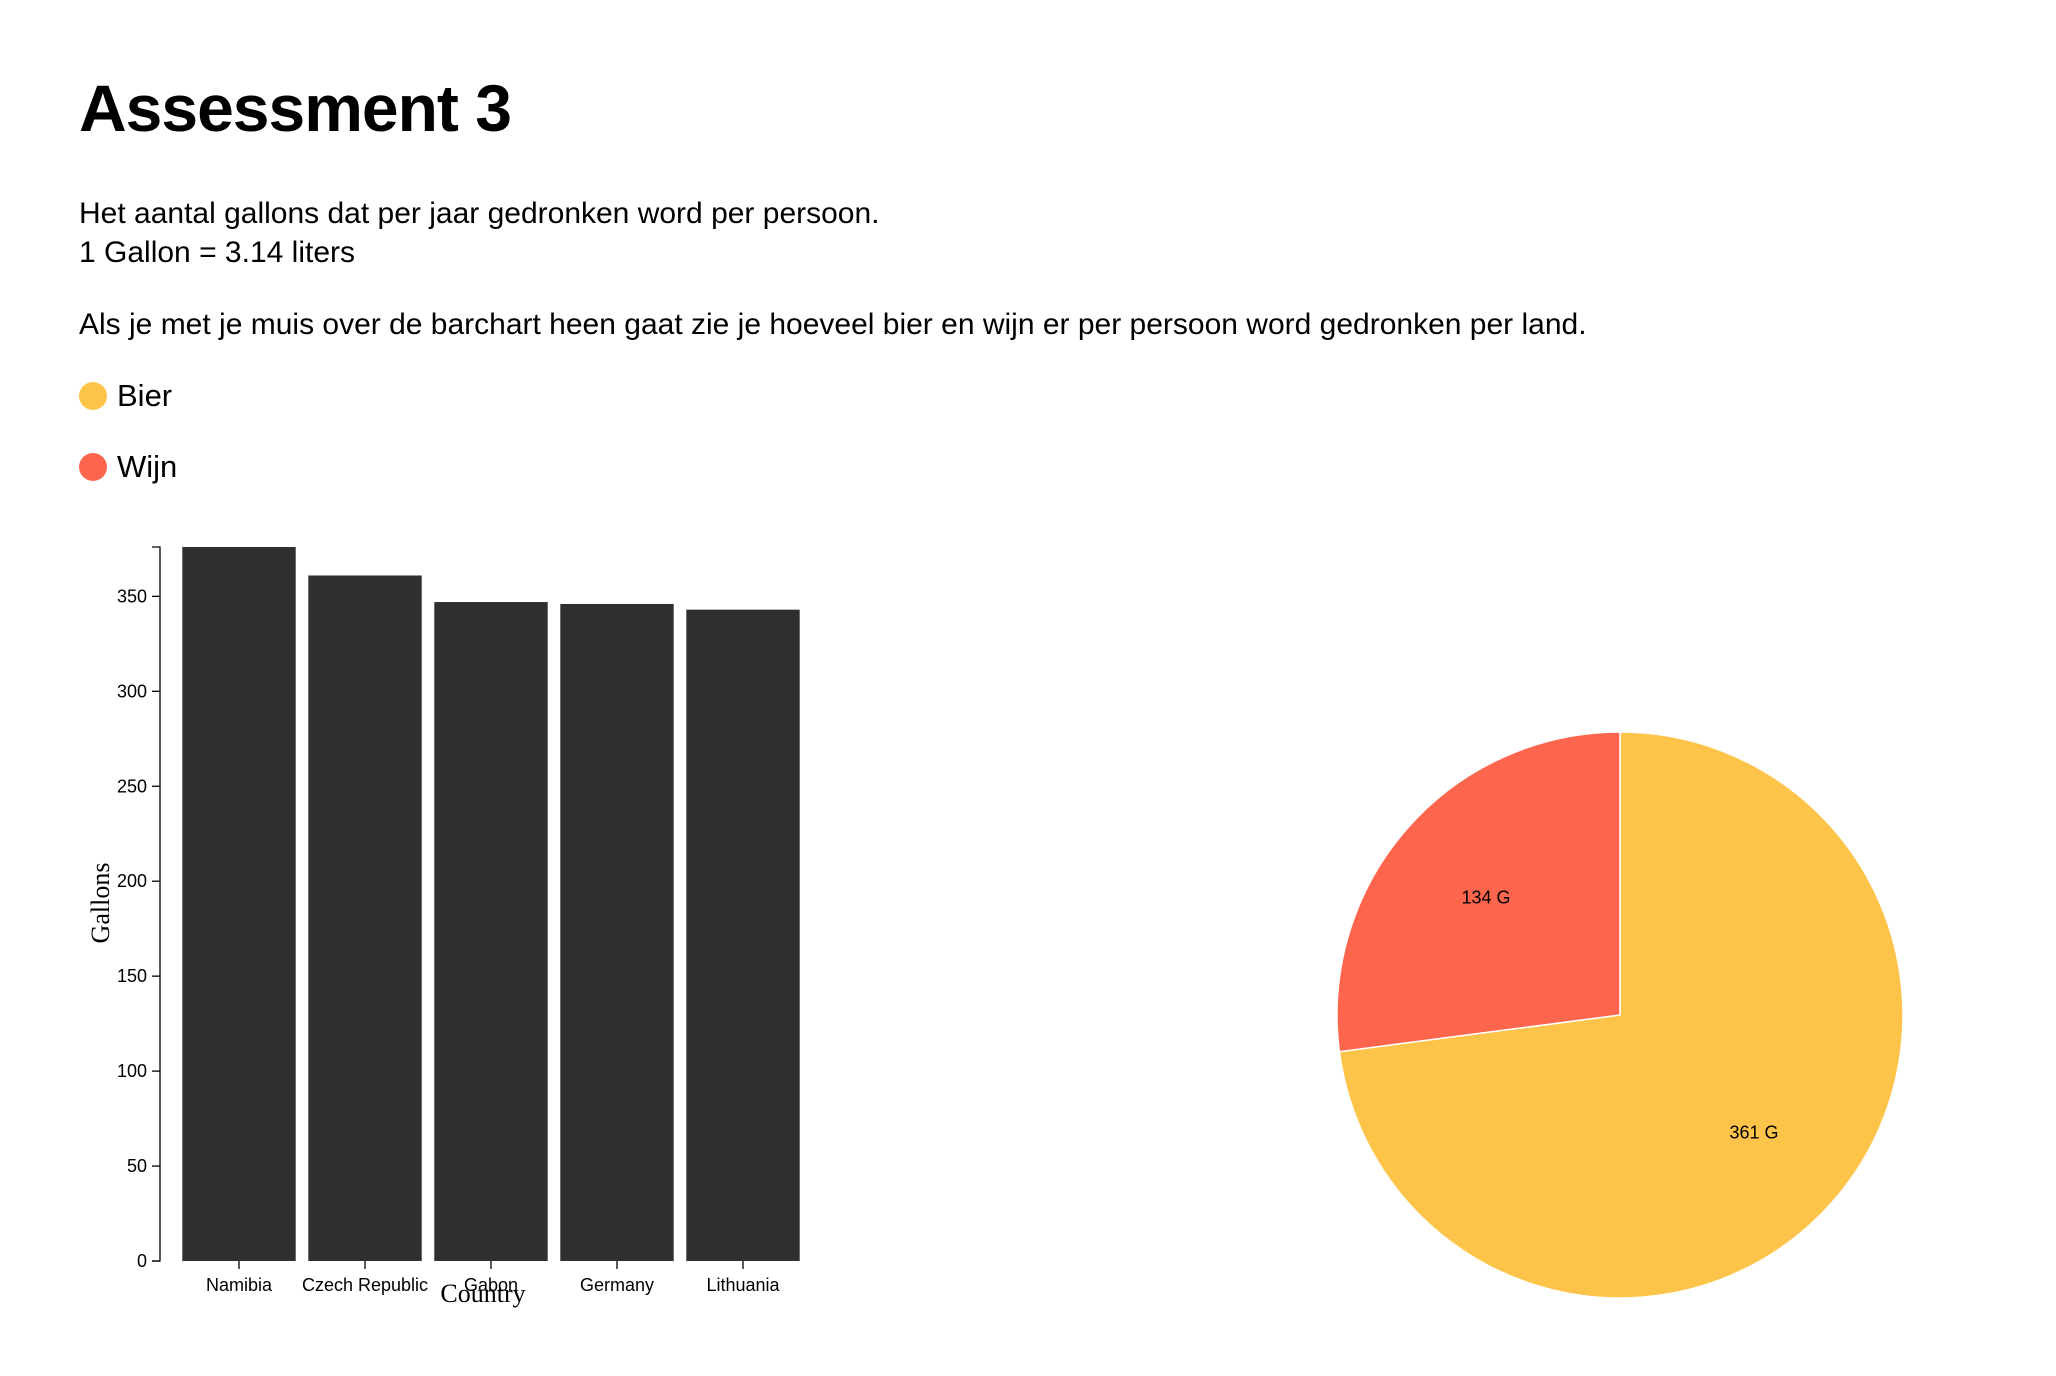 The width and height of the screenshot is (2056, 1376). I want to click on x-tick-label: Gabon, so click(491, 1285).